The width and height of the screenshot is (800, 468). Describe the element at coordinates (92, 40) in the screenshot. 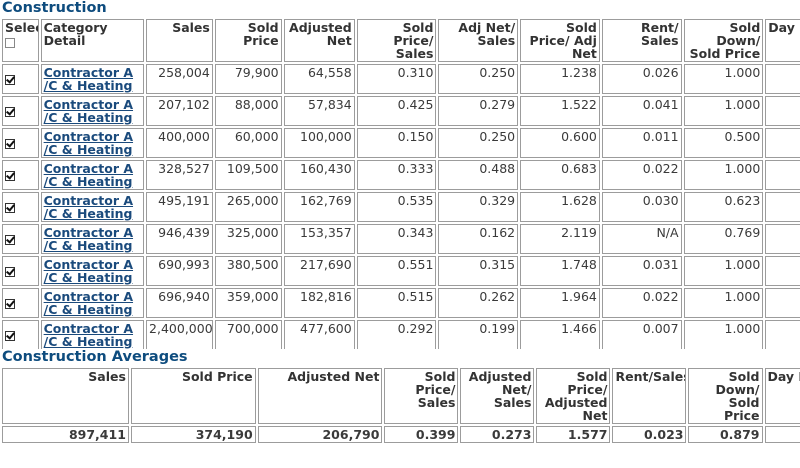

I see `col-header-category: Category Detail` at that location.